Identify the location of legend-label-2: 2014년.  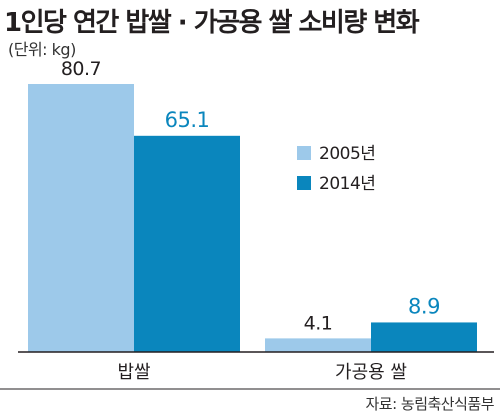
(347, 184).